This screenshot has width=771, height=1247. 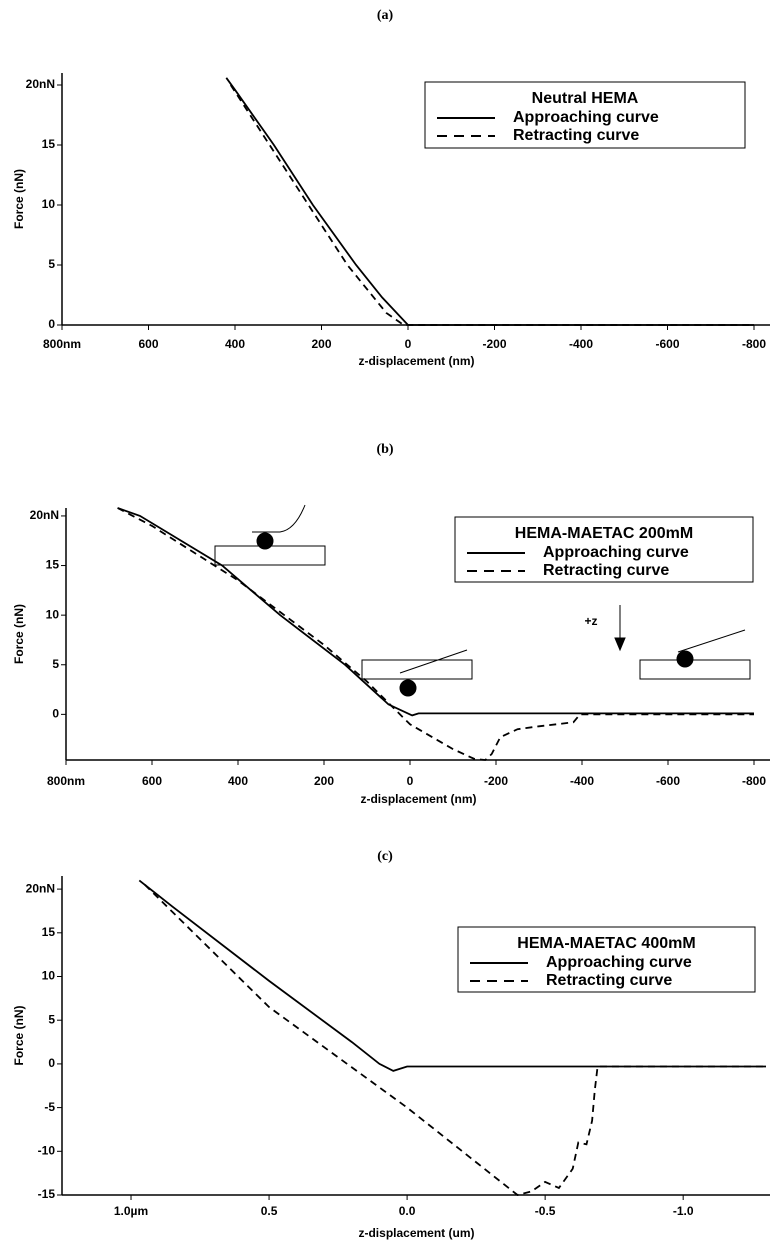 What do you see at coordinates (385, 15) in the screenshot?
I see `panel-title: (a)` at bounding box center [385, 15].